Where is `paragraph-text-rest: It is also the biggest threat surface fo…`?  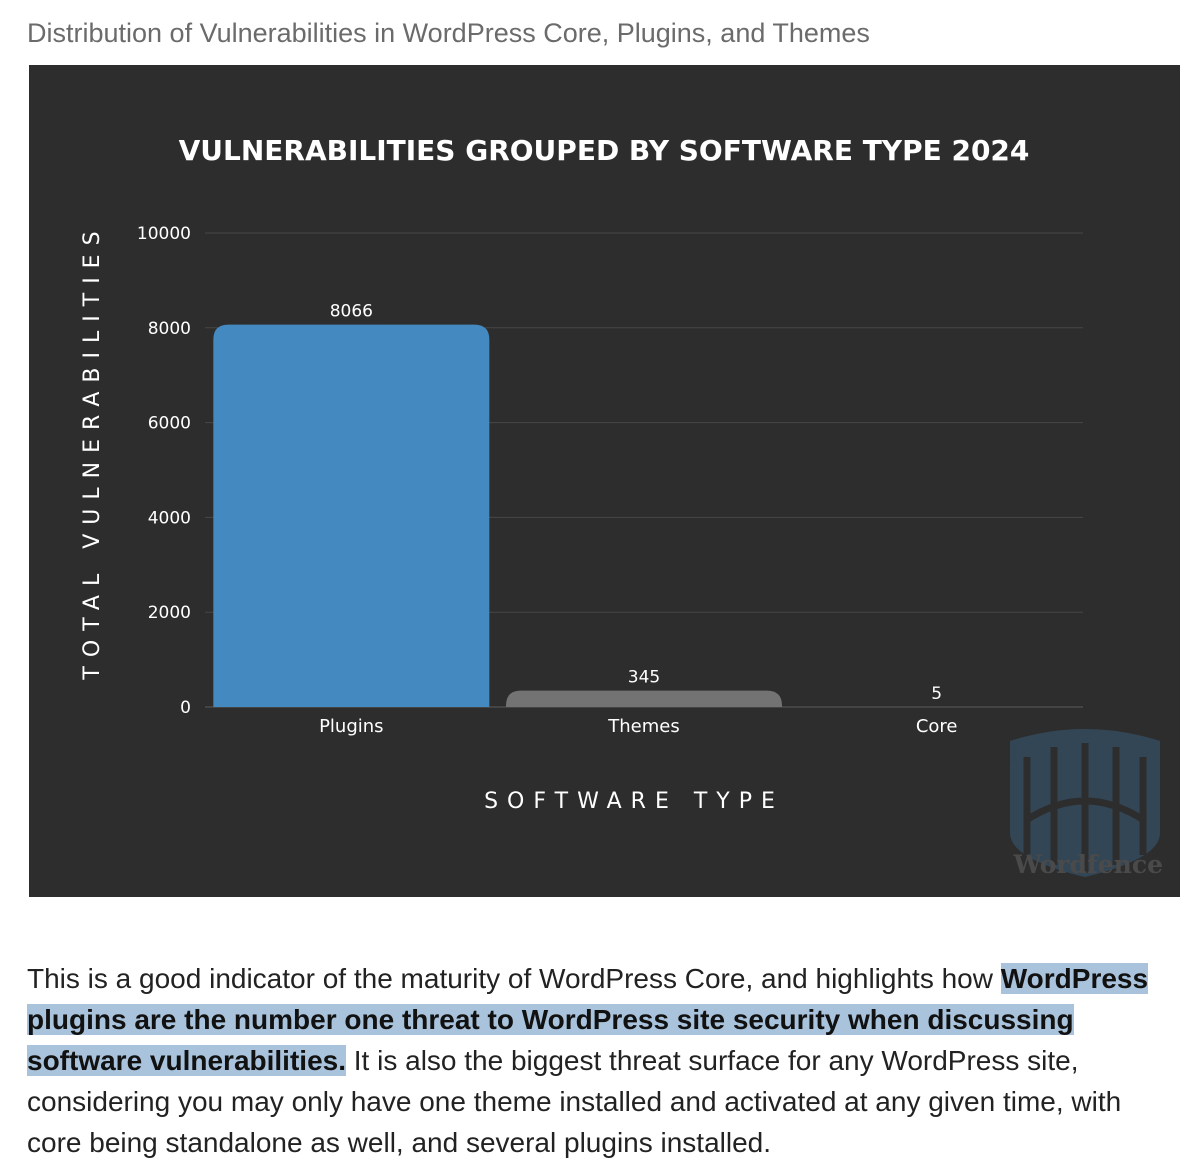 paragraph-text-rest: It is also the biggest threat surface fo… is located at coordinates (574, 1101).